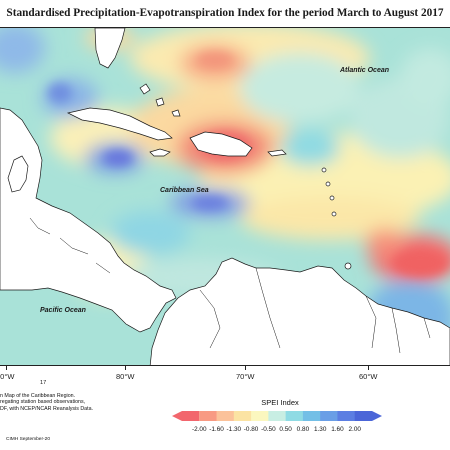  I want to click on jamaica-island, so click(160, 152).